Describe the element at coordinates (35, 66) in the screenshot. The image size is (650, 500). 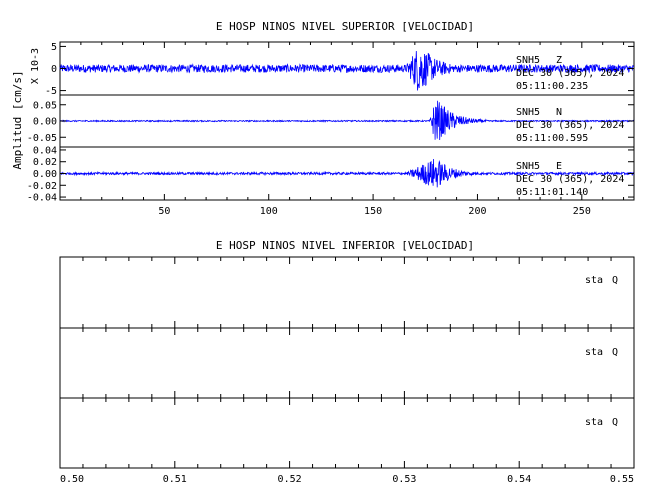
I see `z-panel-scale-label: X 10-3` at that location.